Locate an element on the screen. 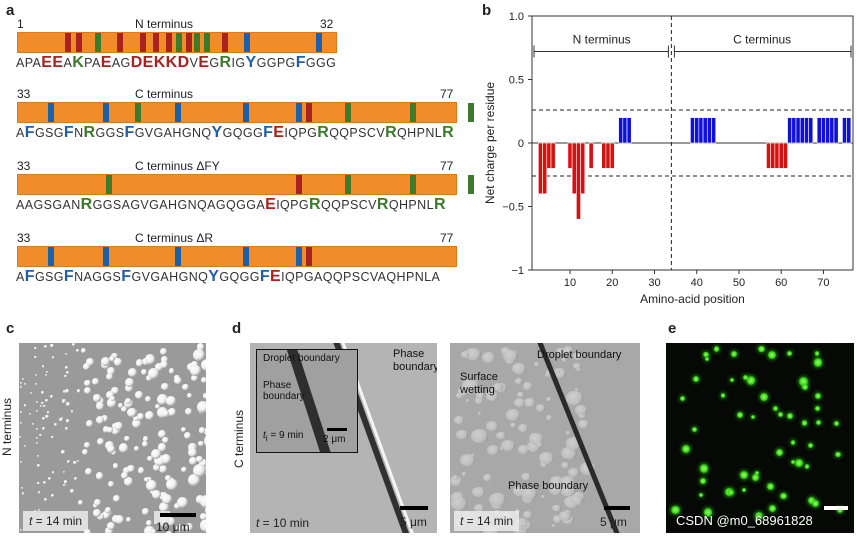  sequence-segment: GGG is located at coordinates (321, 63).